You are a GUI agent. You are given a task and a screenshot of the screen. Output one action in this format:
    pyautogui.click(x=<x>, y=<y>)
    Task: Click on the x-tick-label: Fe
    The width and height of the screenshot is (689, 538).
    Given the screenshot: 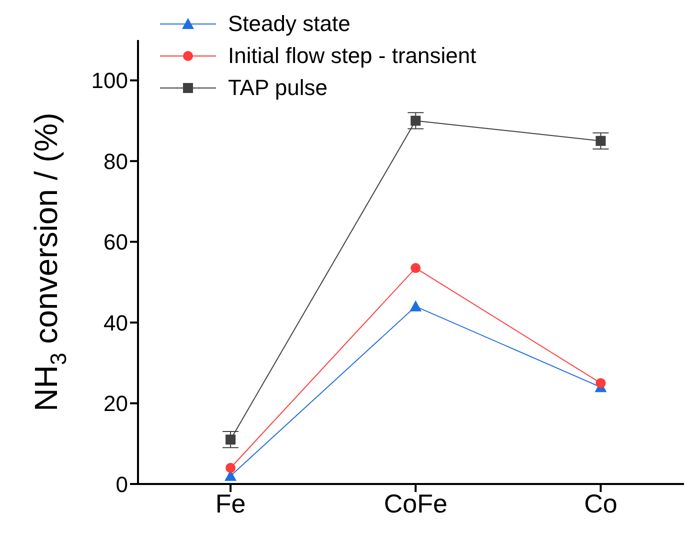 What is the action you would take?
    pyautogui.click(x=230, y=503)
    